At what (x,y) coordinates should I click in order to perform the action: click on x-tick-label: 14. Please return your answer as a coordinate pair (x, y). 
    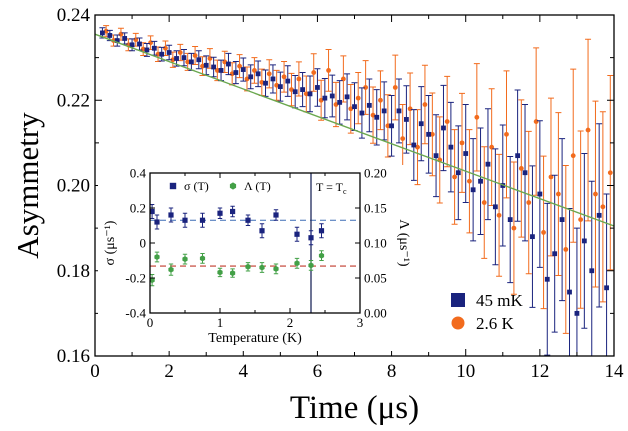
    Looking at the image, I should click on (615, 371).